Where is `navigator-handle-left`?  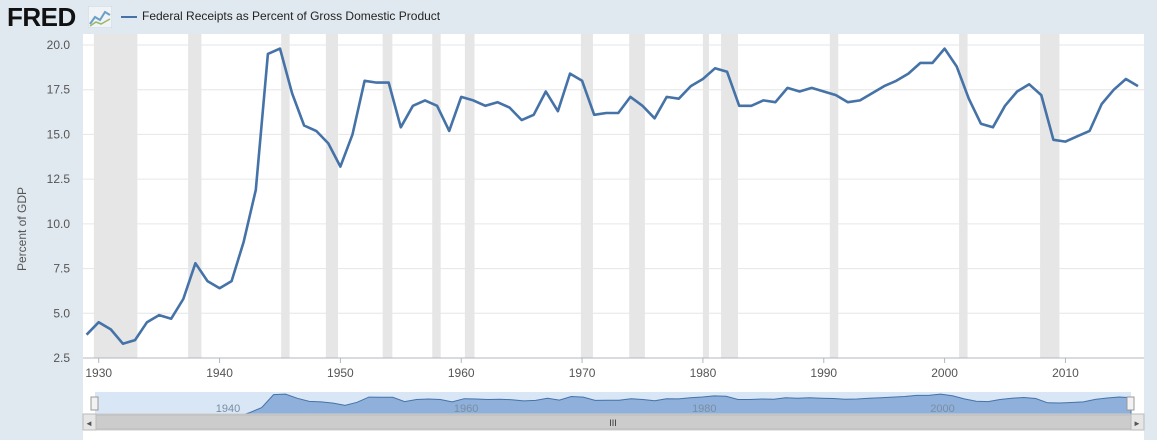 navigator-handle-left is located at coordinates (94, 403).